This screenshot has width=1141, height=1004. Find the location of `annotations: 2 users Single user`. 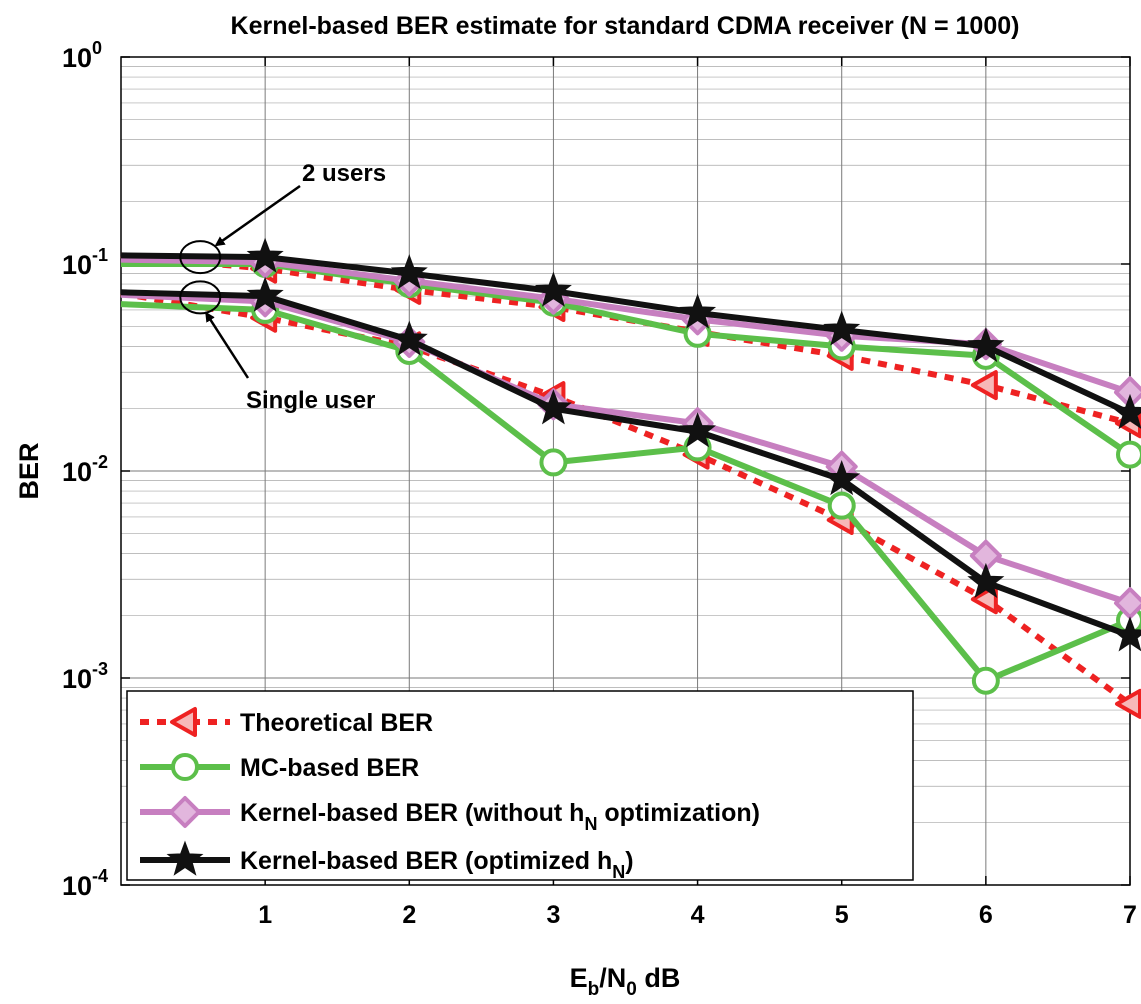

annotations: 2 users Single user is located at coordinates (282, 287).